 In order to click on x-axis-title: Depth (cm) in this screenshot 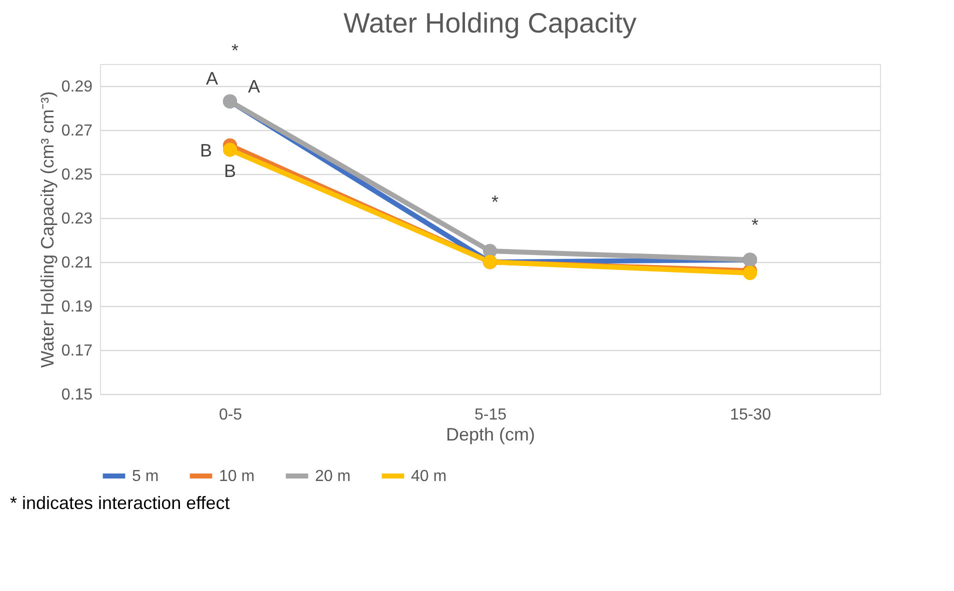, I will do `click(491, 434)`.